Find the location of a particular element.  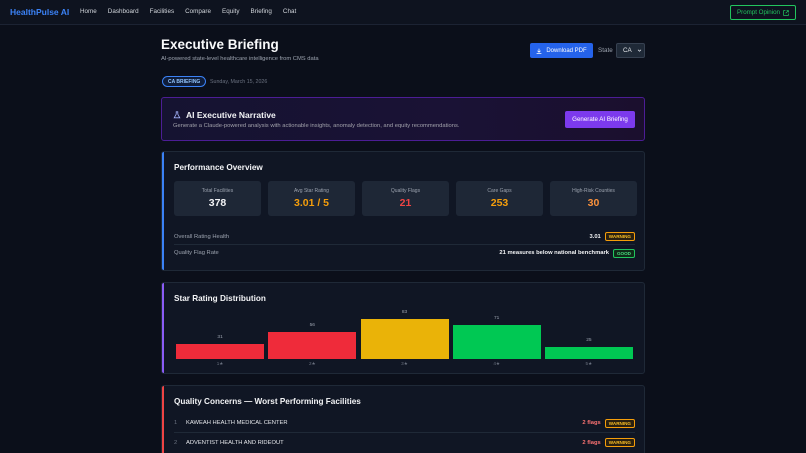

item-rank: 1 is located at coordinates (176, 423).